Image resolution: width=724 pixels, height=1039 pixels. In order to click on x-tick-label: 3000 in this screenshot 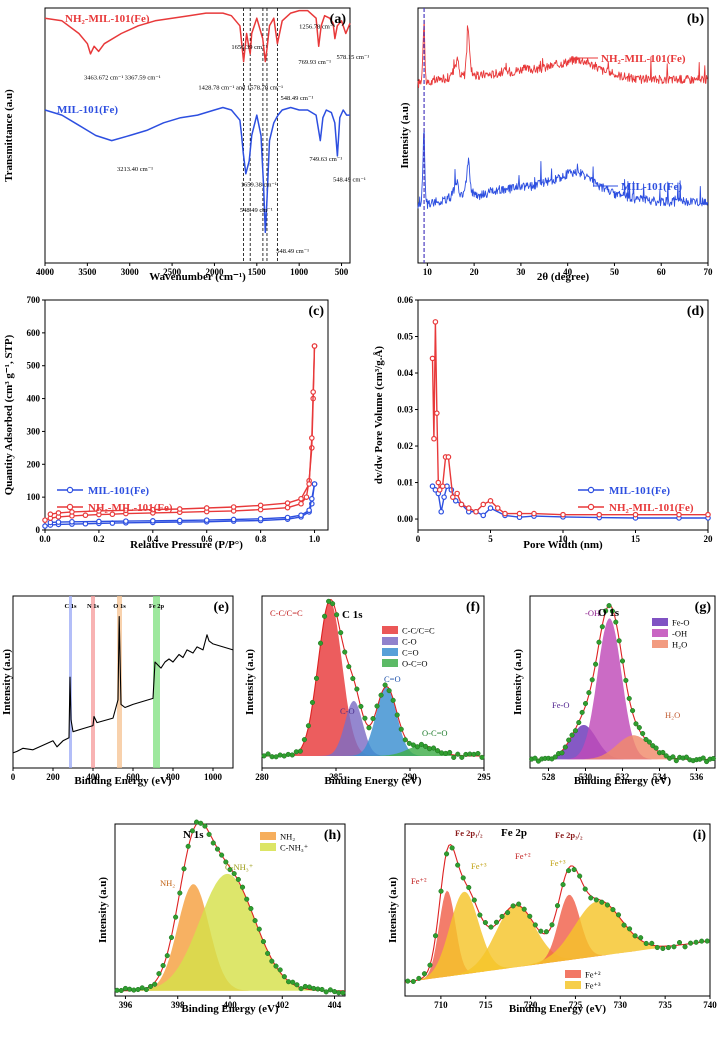, I will do `click(130, 272)`.